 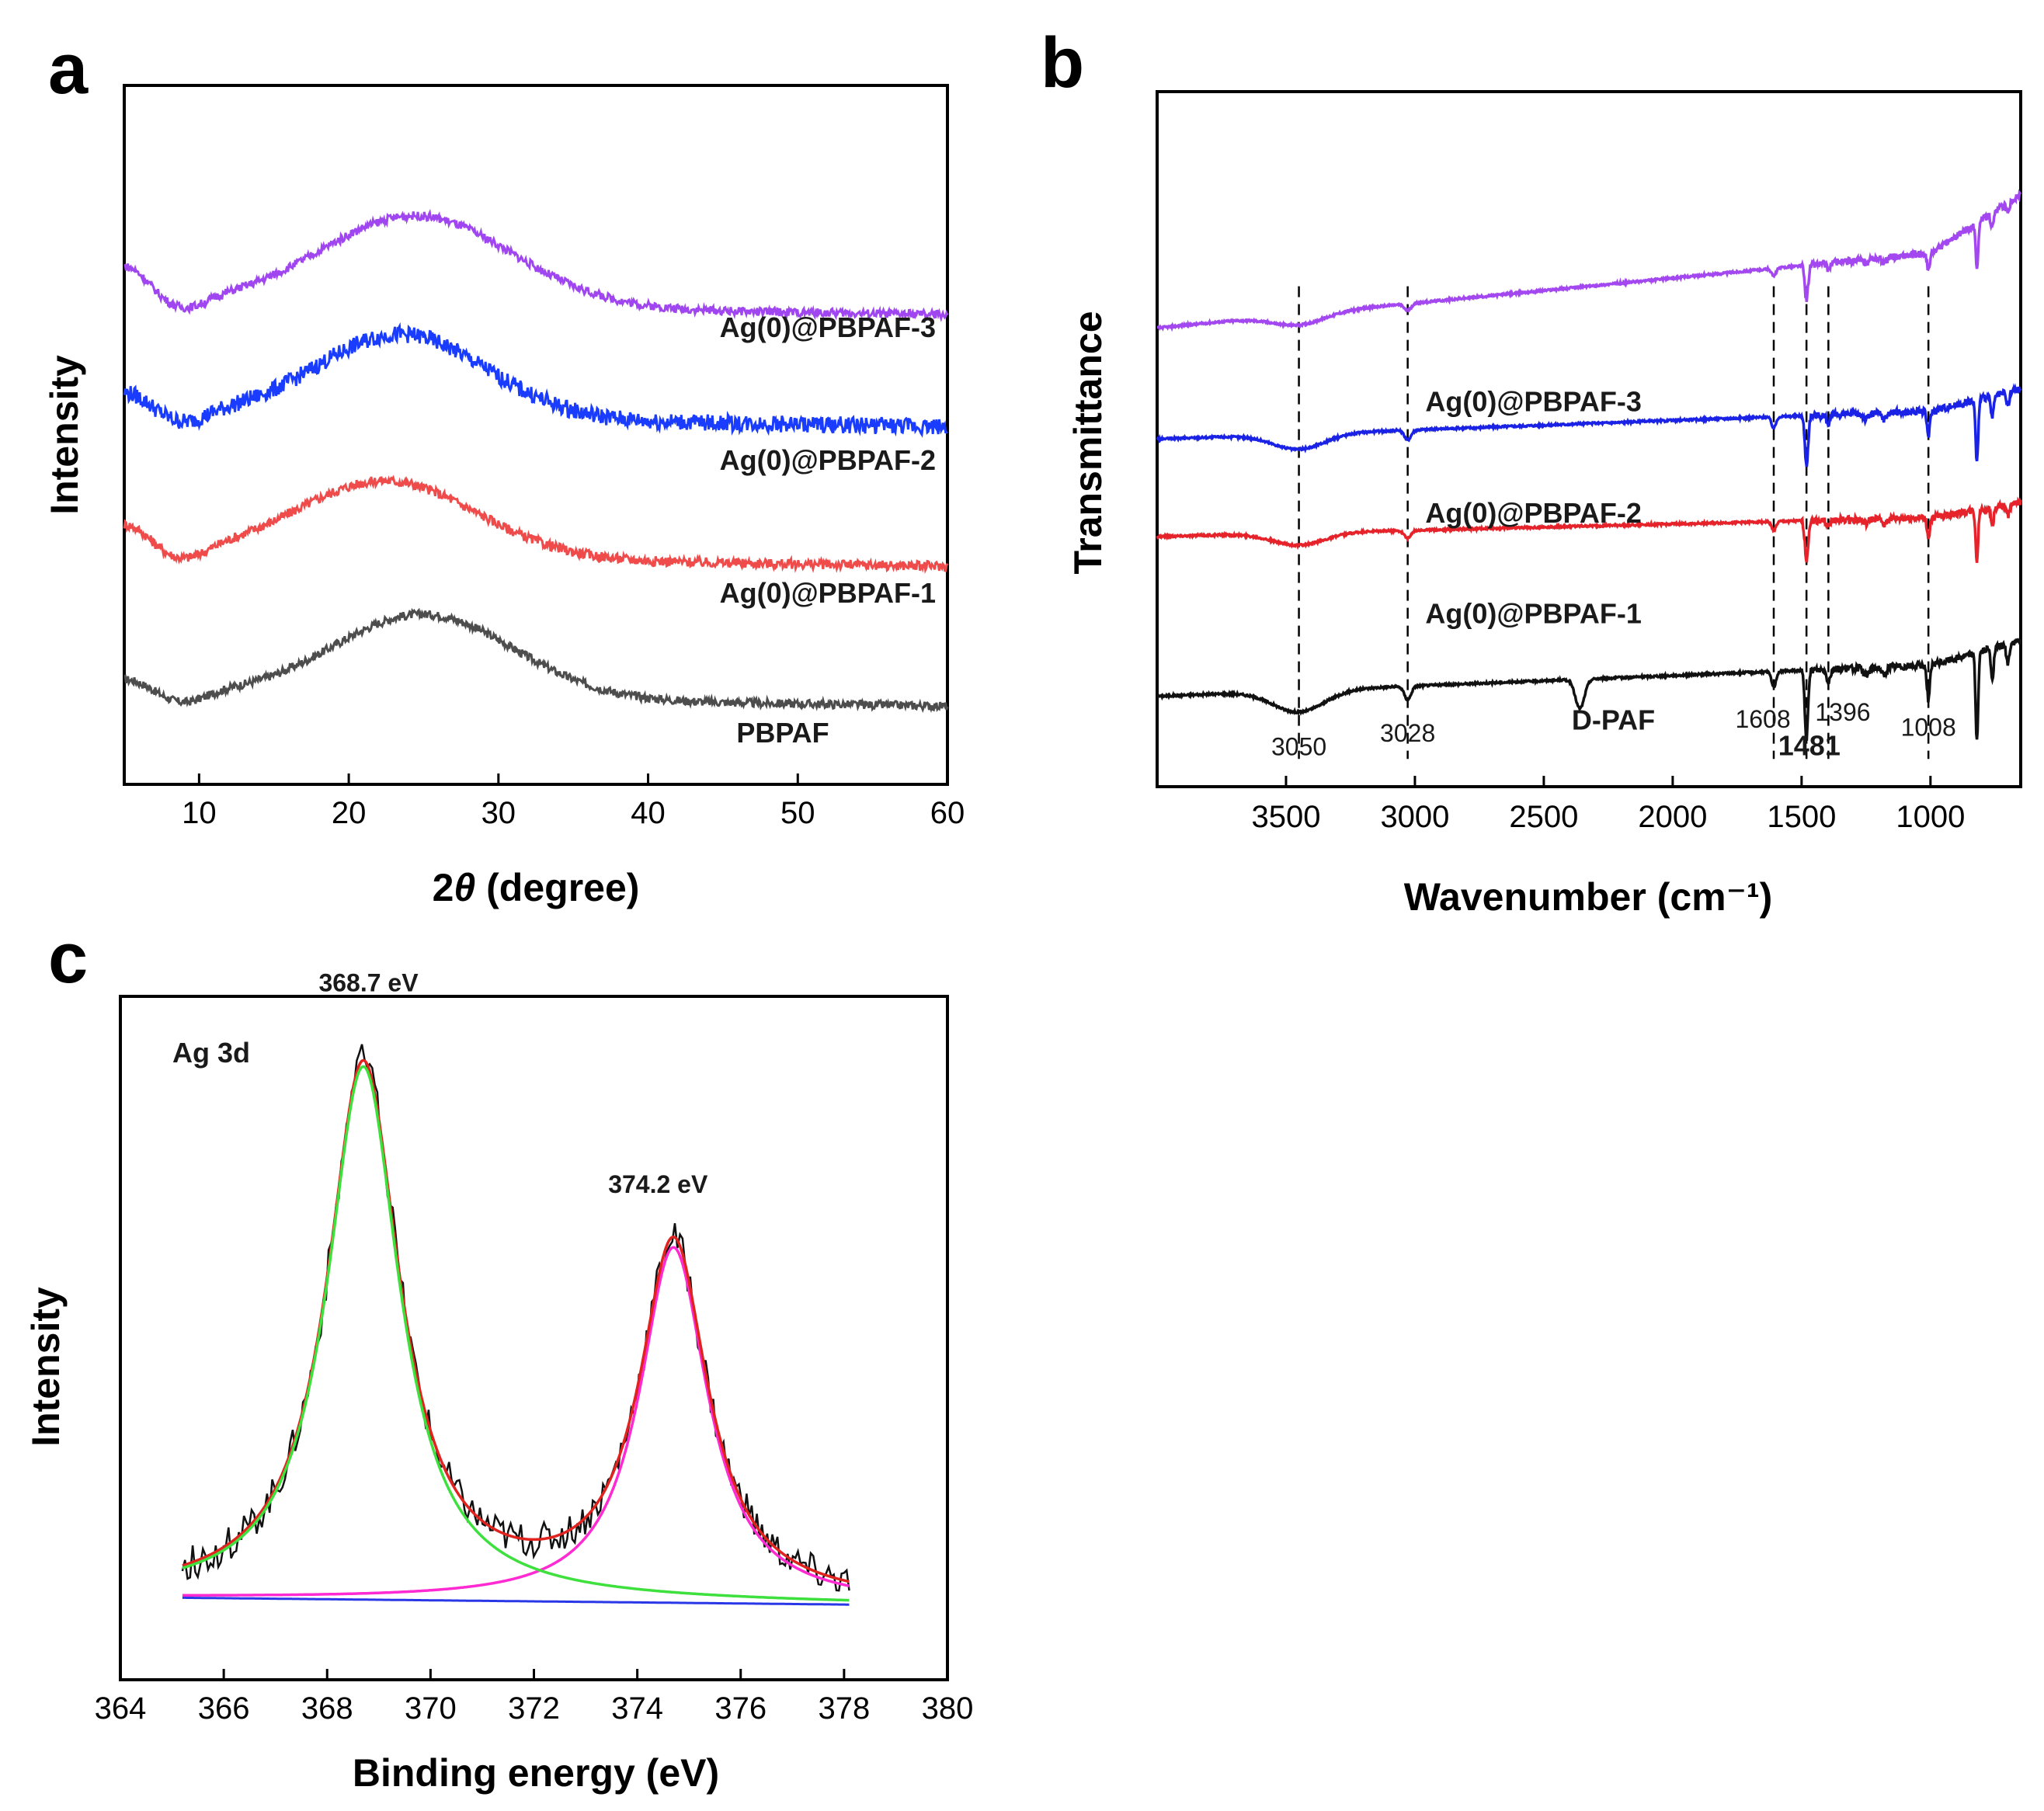 What do you see at coordinates (516, 1421) in the screenshot?
I see `chart-c-peak2-fit` at bounding box center [516, 1421].